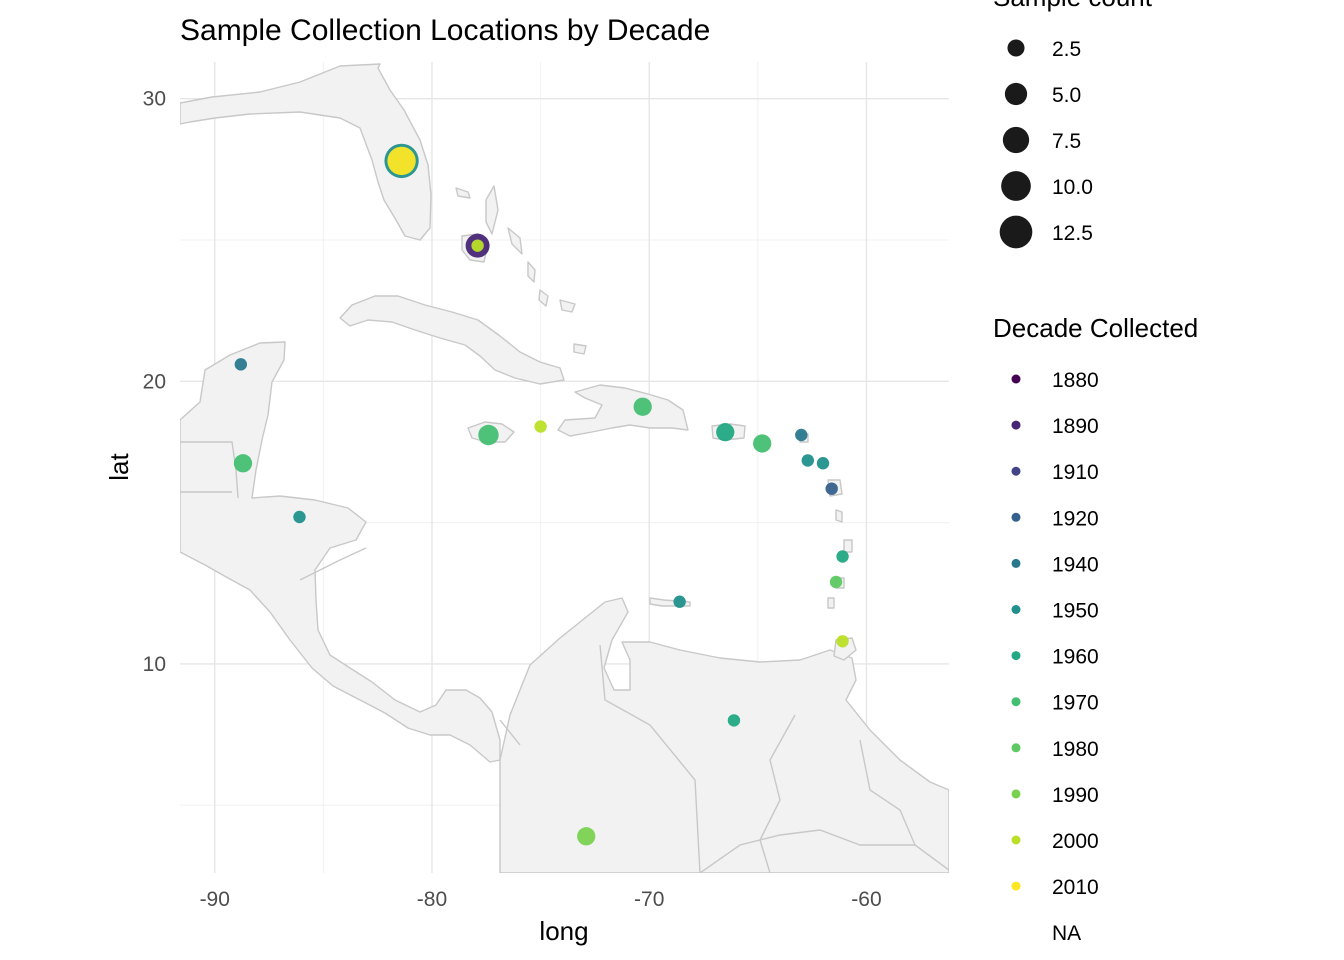 The width and height of the screenshot is (1344, 960). I want to click on x-tick-label: -80, so click(432, 899).